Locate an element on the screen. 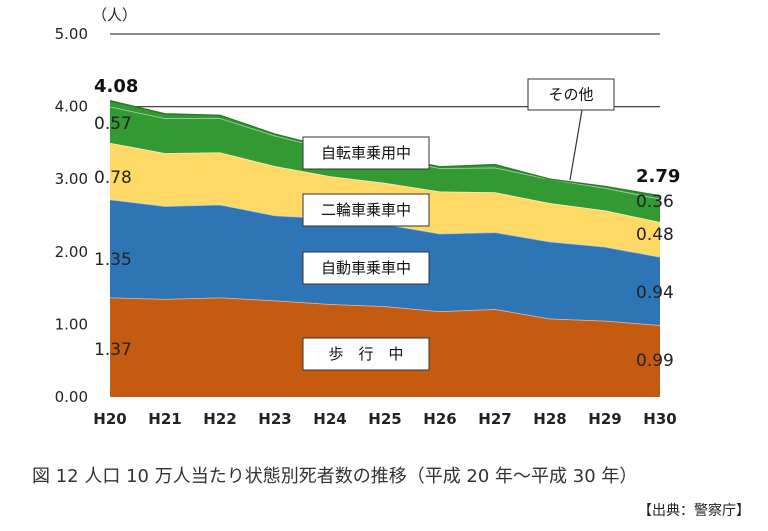  y-tick-label: 0.00 is located at coordinates (71, 397).